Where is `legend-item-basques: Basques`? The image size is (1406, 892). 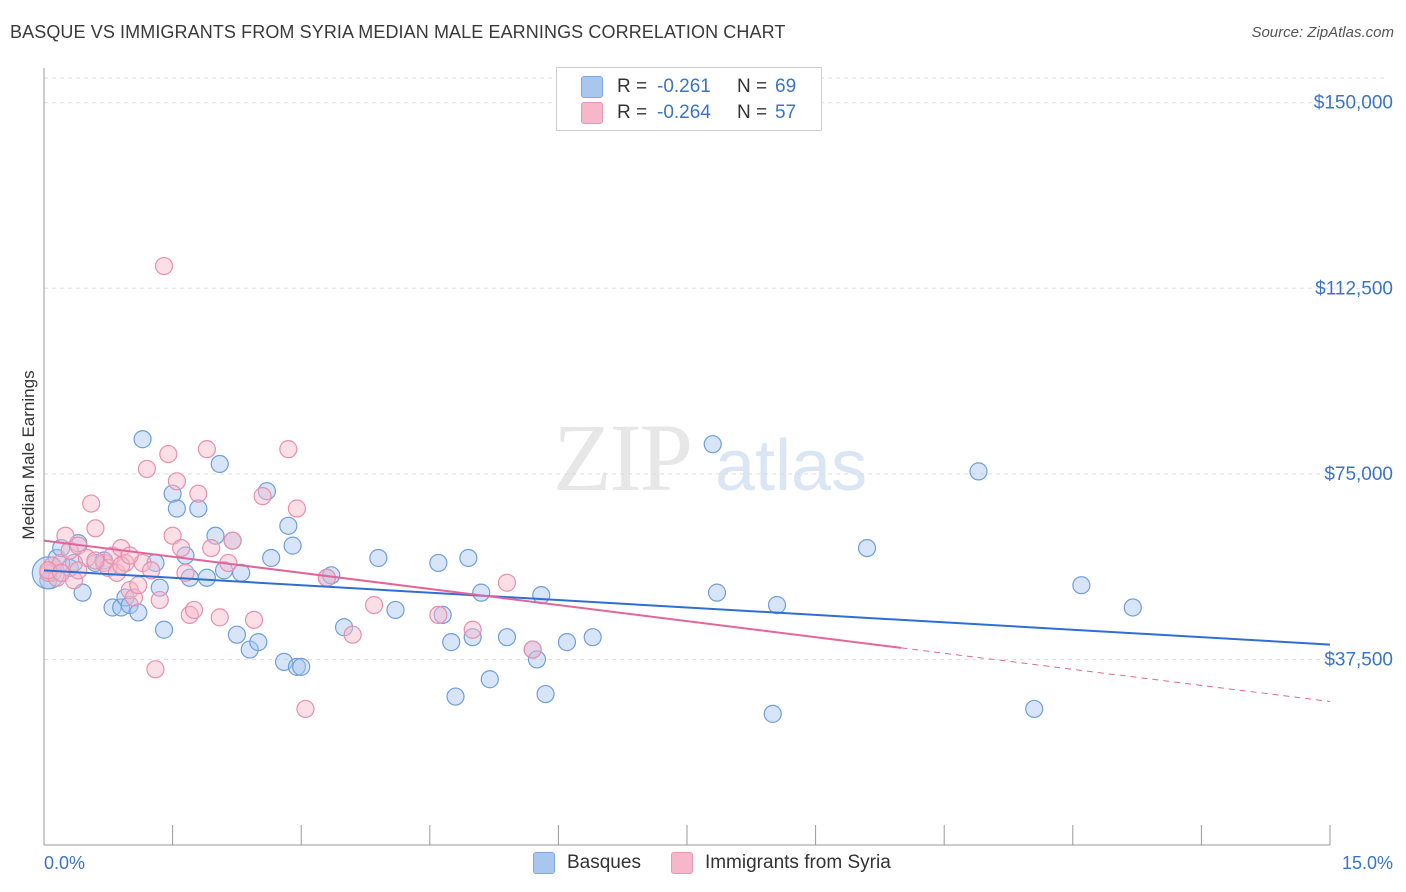
legend-item-basques: Basques is located at coordinates (587, 863).